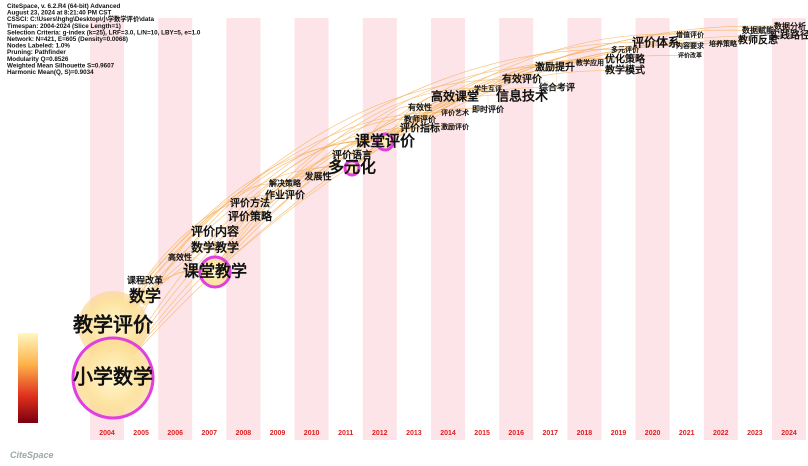 This screenshot has height=466, width=808. What do you see at coordinates (420, 128) in the screenshot?
I see `node-label: 评价指标` at bounding box center [420, 128].